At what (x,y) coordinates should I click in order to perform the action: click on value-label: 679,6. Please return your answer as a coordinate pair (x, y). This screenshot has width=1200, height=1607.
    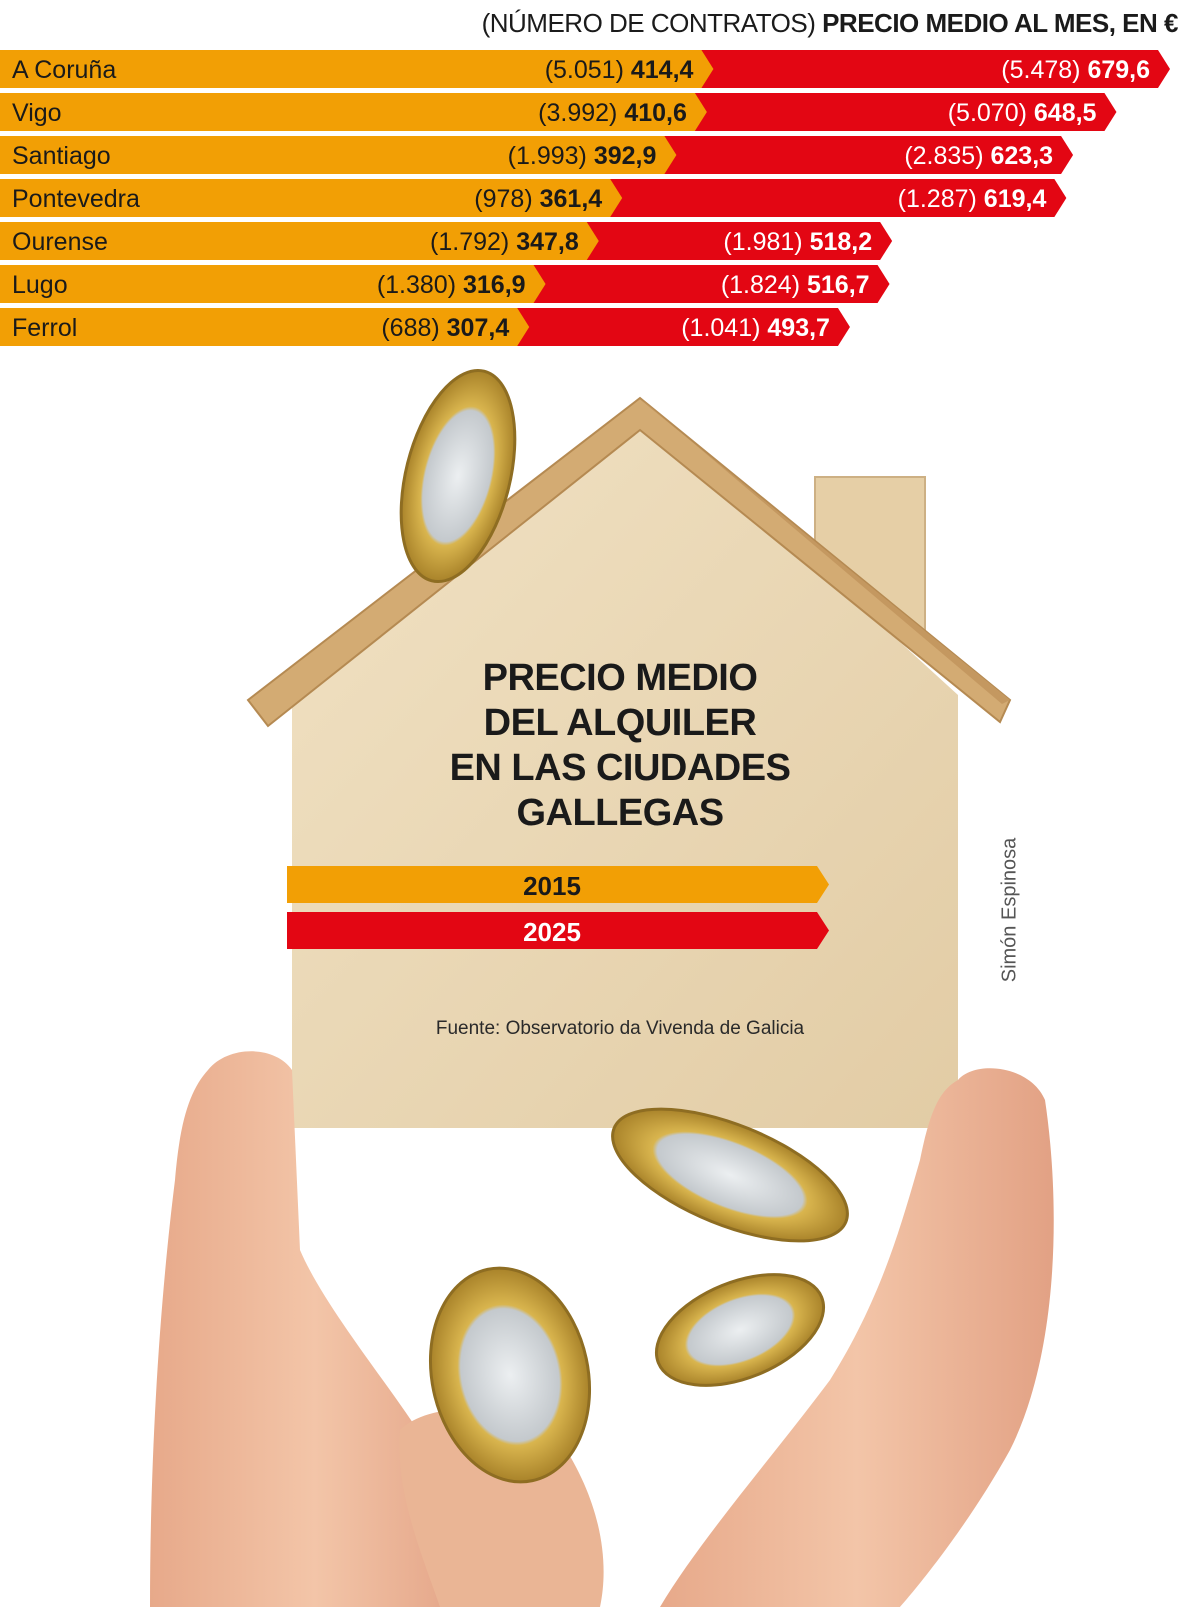
    Looking at the image, I should click on (1118, 70).